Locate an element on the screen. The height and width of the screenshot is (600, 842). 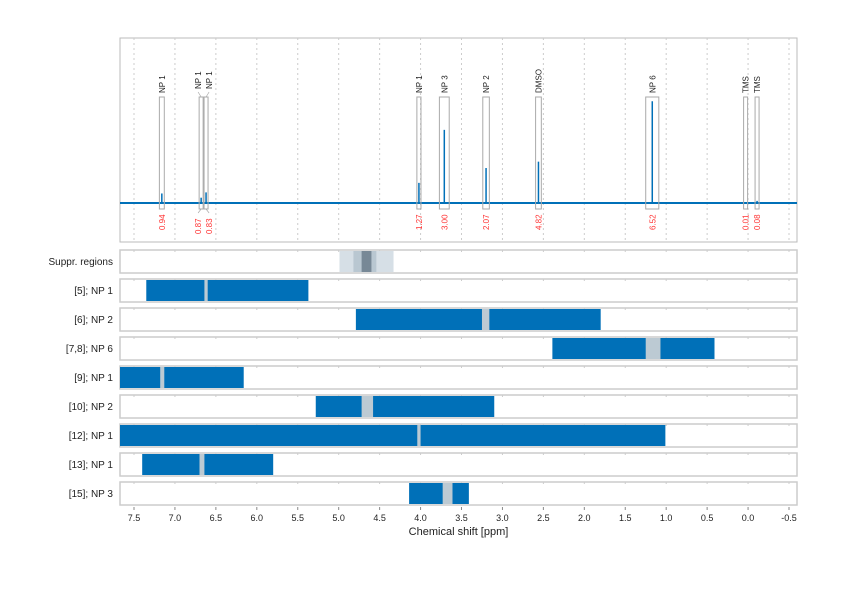
integral-value: 4.82 is located at coordinates (538, 222).